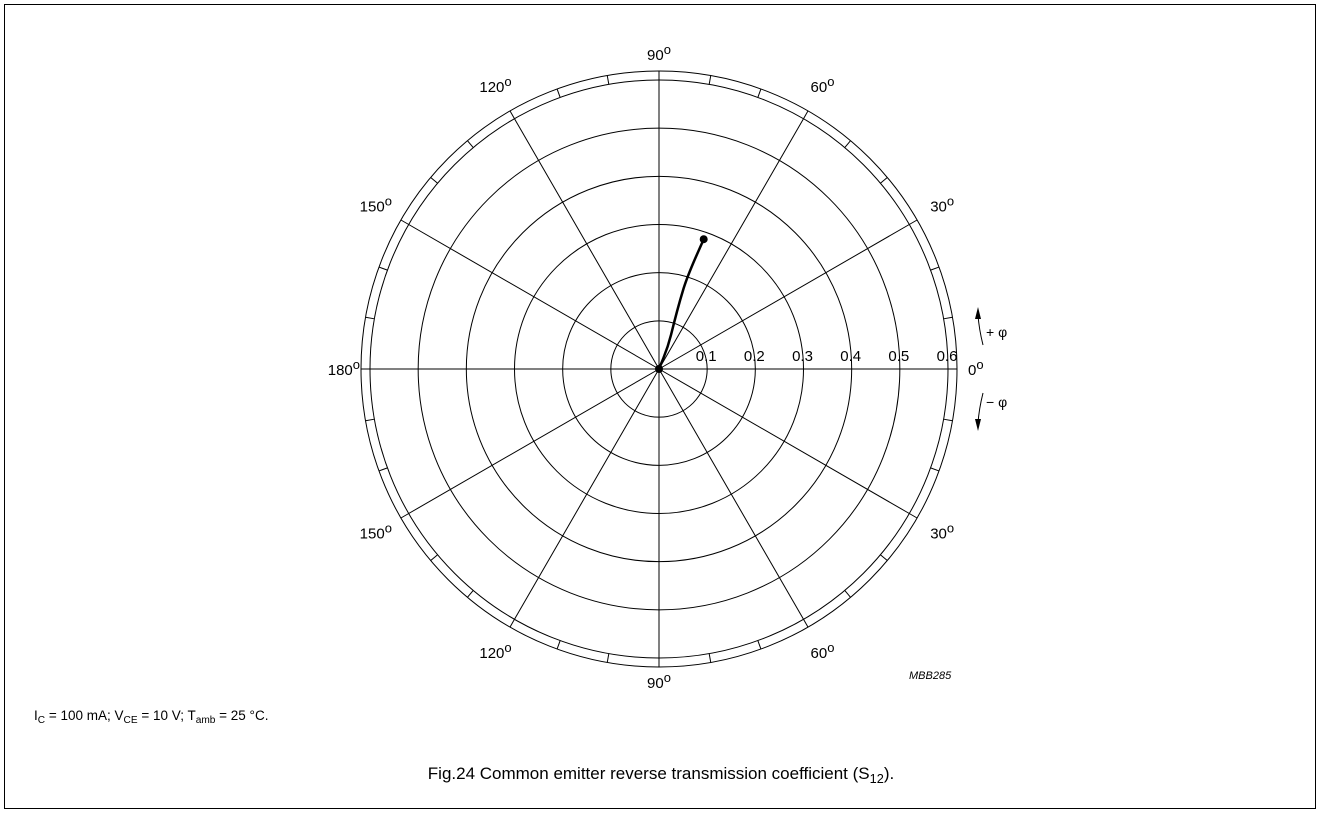 This screenshot has height=815, width=1322. Describe the element at coordinates (978, 425) in the screenshot. I see `negative-phi-arrowhead` at that location.